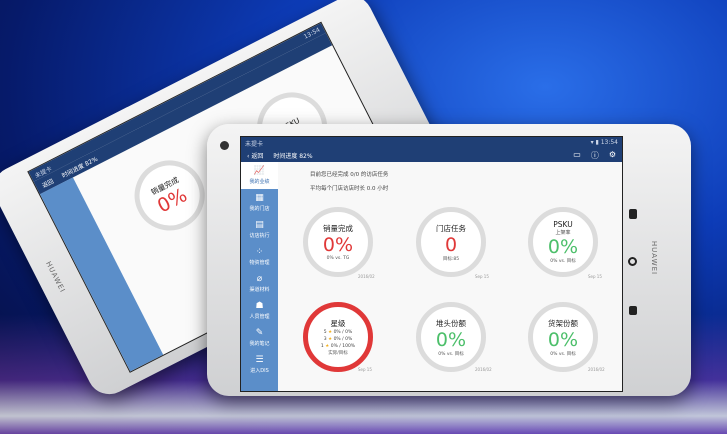 The height and width of the screenshot is (434, 727). Describe the element at coordinates (338, 323) in the screenshot. I see `card-title: 星级` at that location.